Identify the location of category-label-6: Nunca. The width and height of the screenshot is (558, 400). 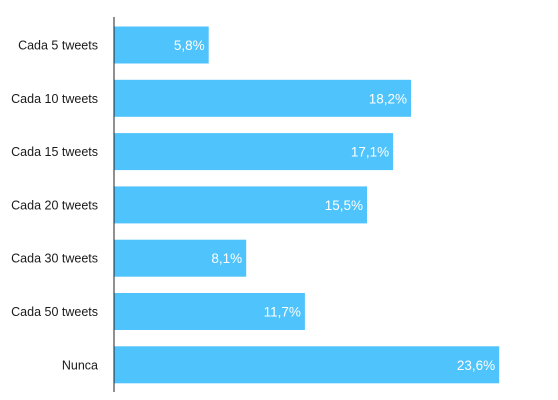
(80, 365).